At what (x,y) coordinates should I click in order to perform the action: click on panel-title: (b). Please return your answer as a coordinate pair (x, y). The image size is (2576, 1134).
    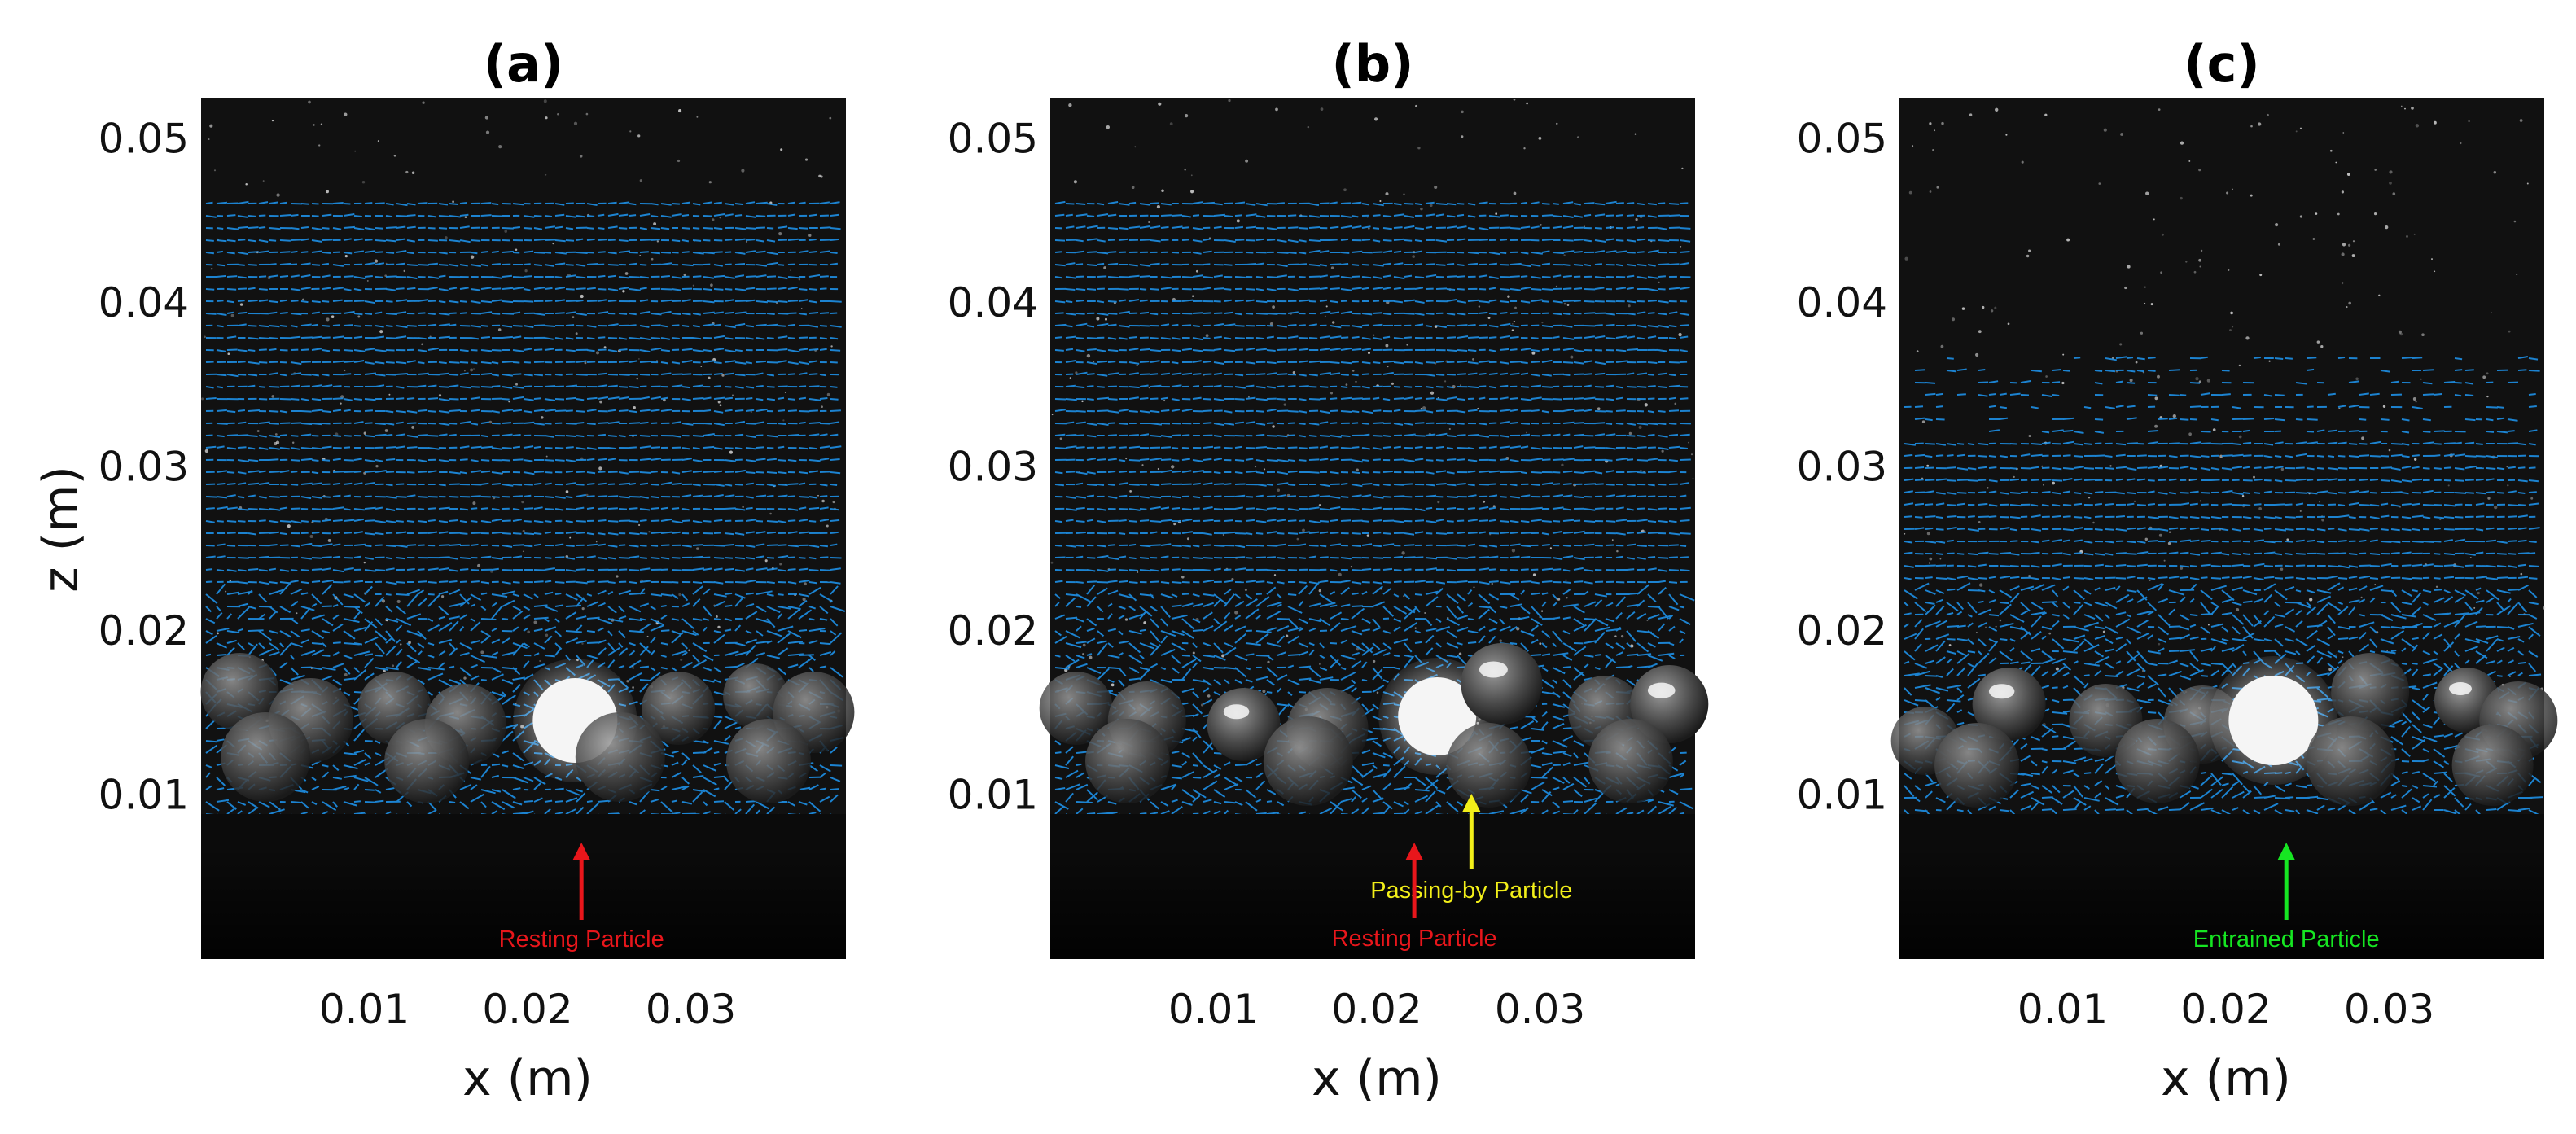
    Looking at the image, I should click on (1372, 64).